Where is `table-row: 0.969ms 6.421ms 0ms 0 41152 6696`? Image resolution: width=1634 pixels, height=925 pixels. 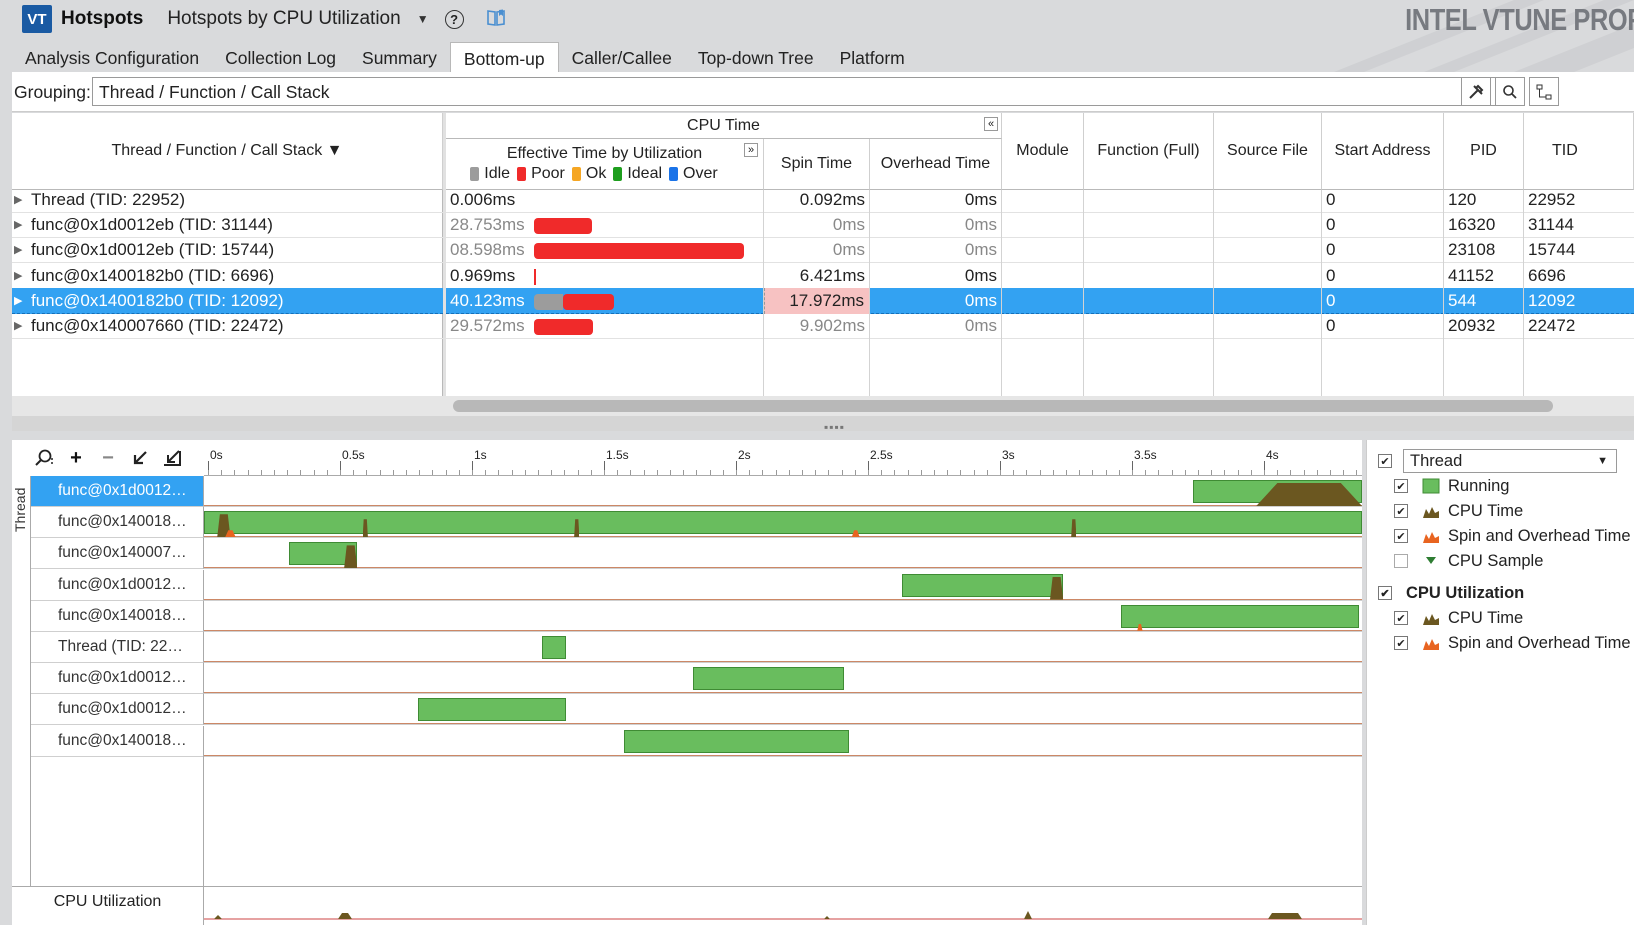 table-row: 0.969ms 6.421ms 0ms 0 41152 6696 is located at coordinates (1040, 276).